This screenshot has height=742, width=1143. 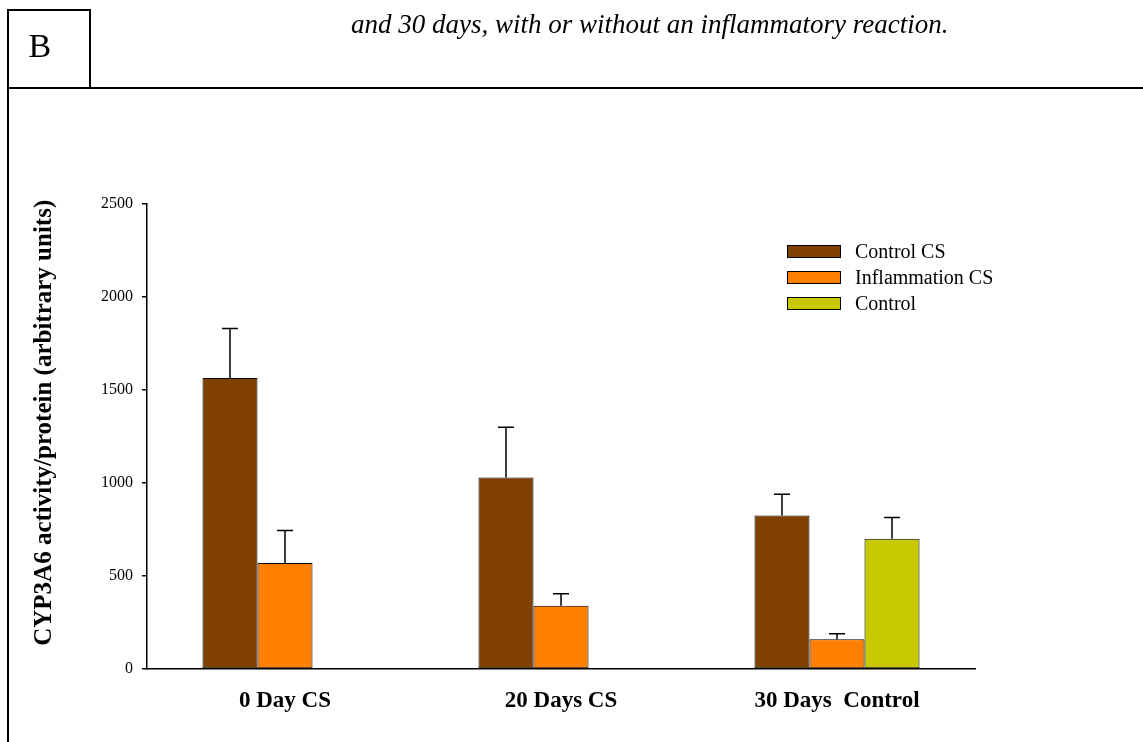 What do you see at coordinates (837, 699) in the screenshot?
I see `x-tick-label: 30 Days Control` at bounding box center [837, 699].